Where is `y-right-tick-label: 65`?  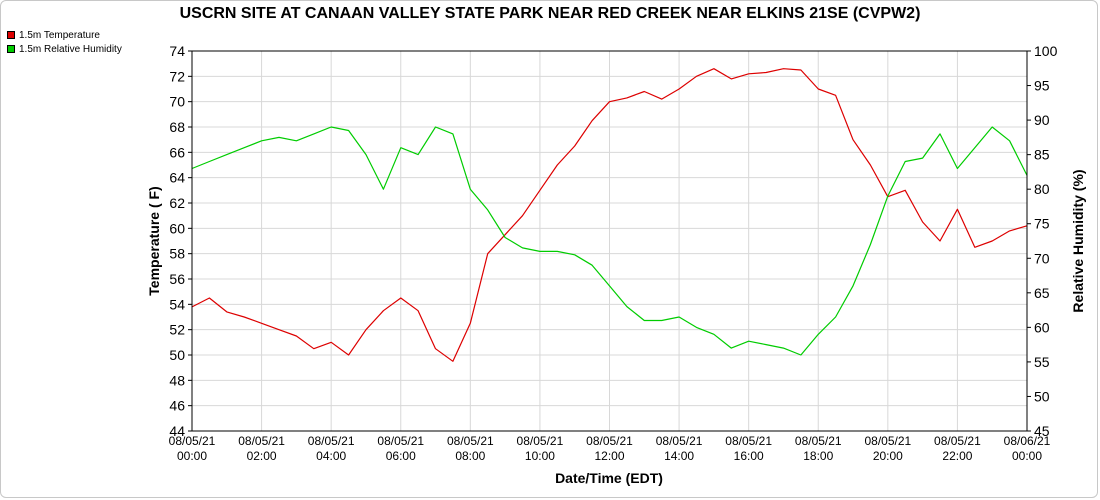 y-right-tick-label: 65 is located at coordinates (1042, 293).